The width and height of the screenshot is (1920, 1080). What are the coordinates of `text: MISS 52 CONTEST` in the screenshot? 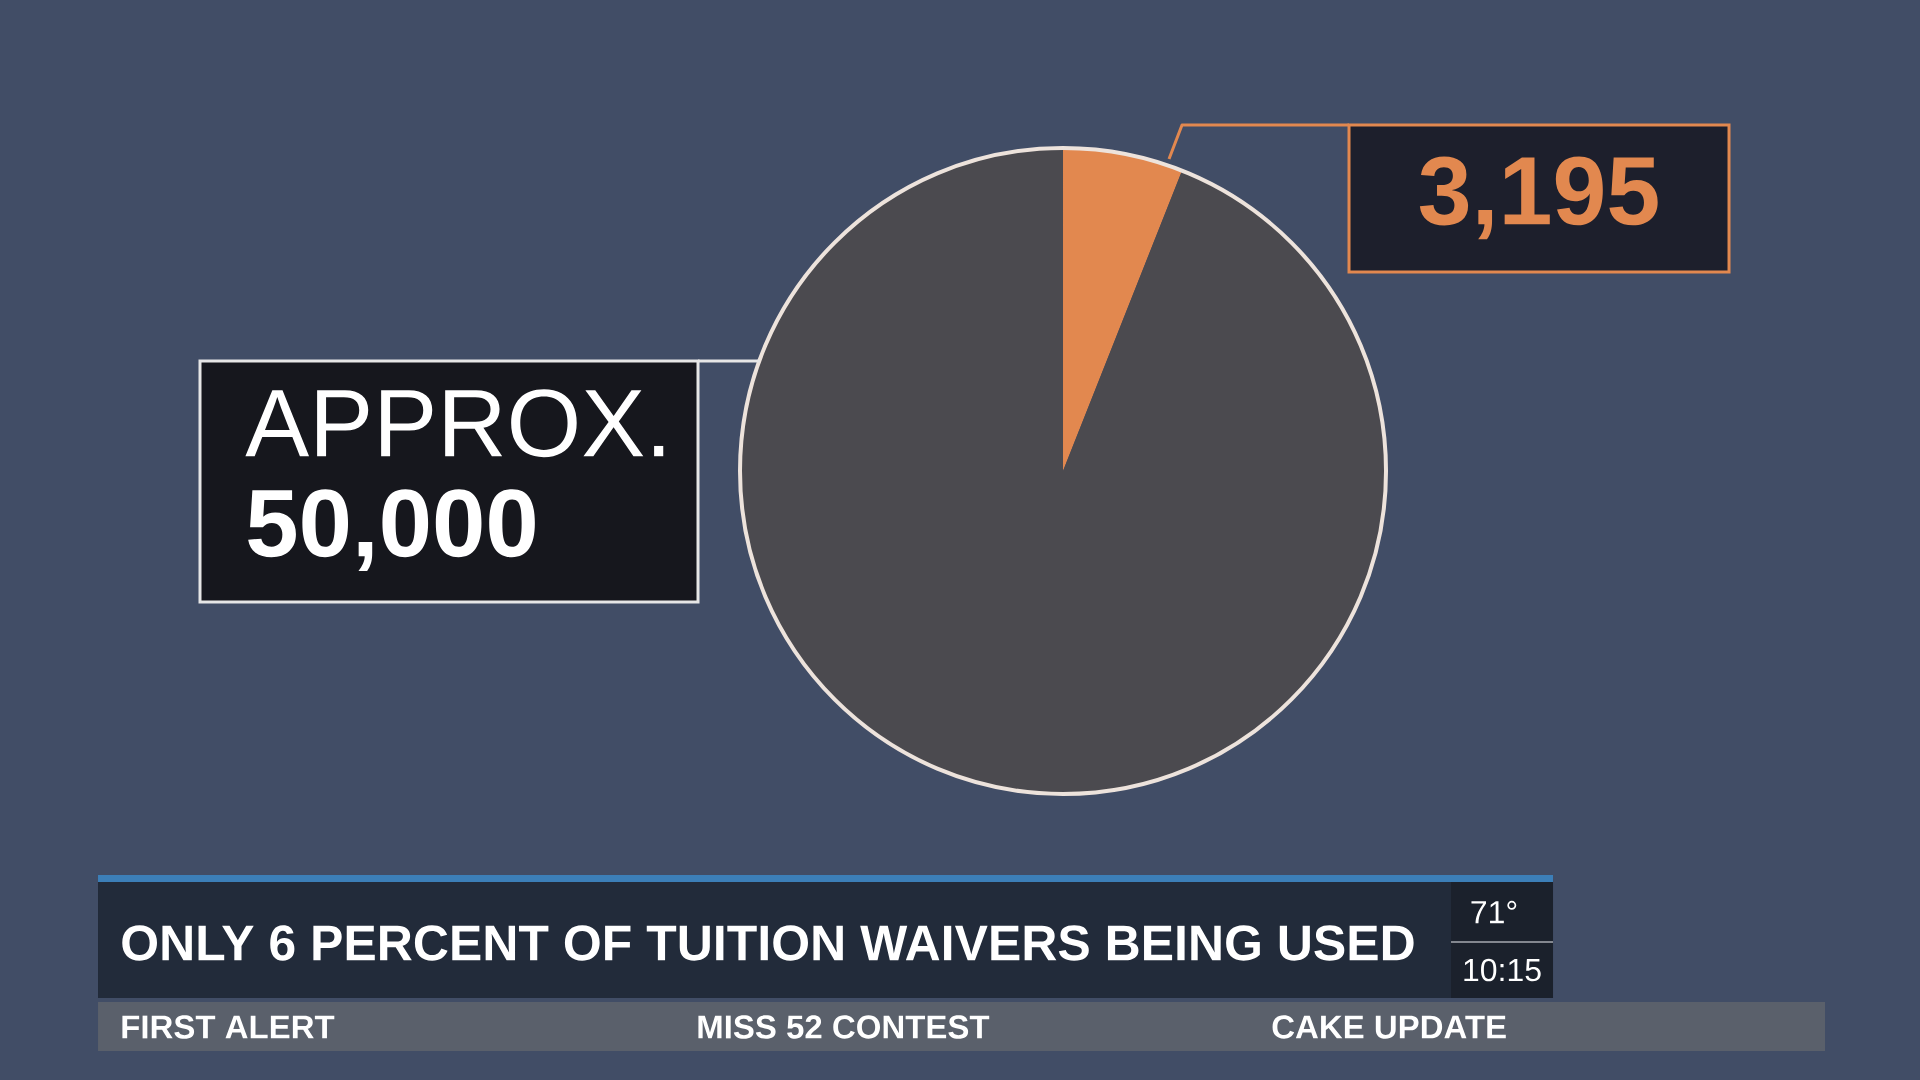 It's located at (844, 1027).